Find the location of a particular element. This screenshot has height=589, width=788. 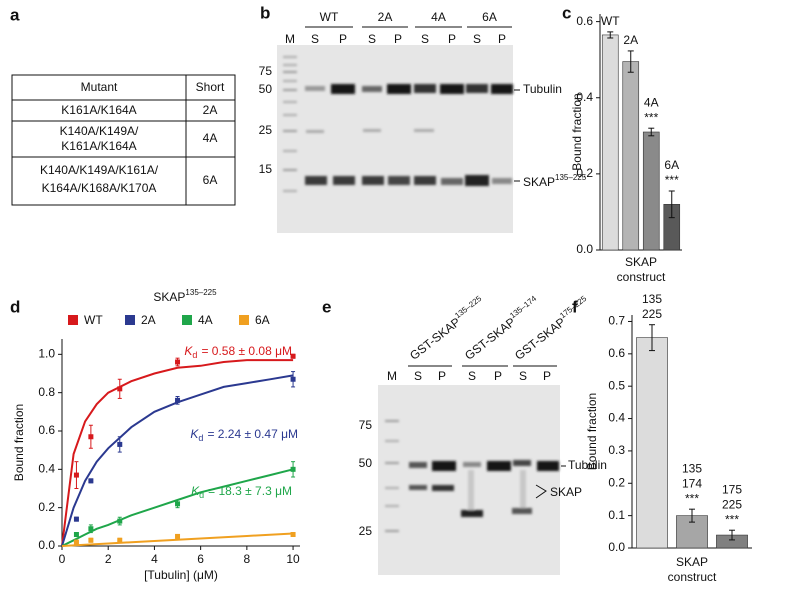

category-label: 174 is located at coordinates (692, 483).